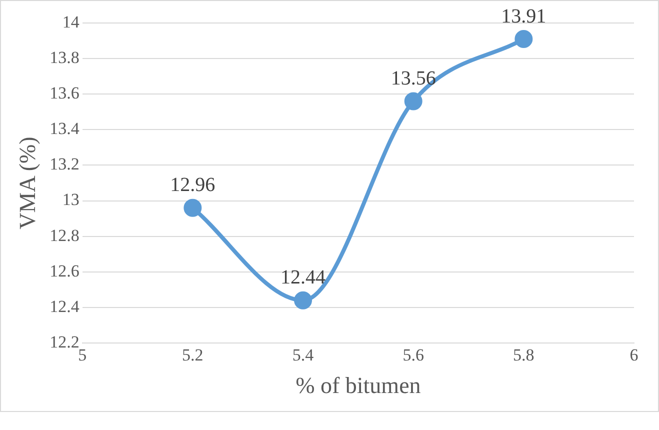  Describe the element at coordinates (71, 200) in the screenshot. I see `y-tick-label: 13` at that location.